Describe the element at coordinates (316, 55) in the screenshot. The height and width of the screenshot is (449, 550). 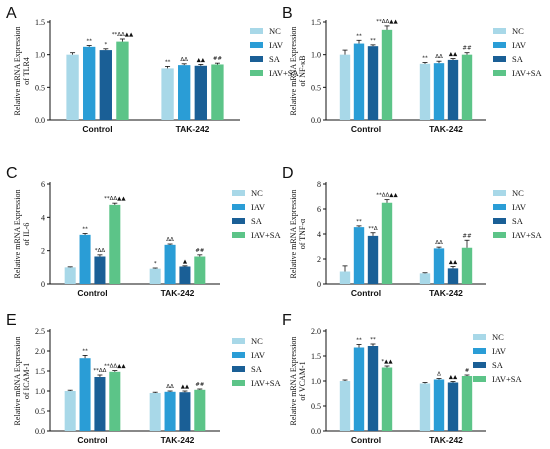
I see `y-tick-label: 1.0` at that location.